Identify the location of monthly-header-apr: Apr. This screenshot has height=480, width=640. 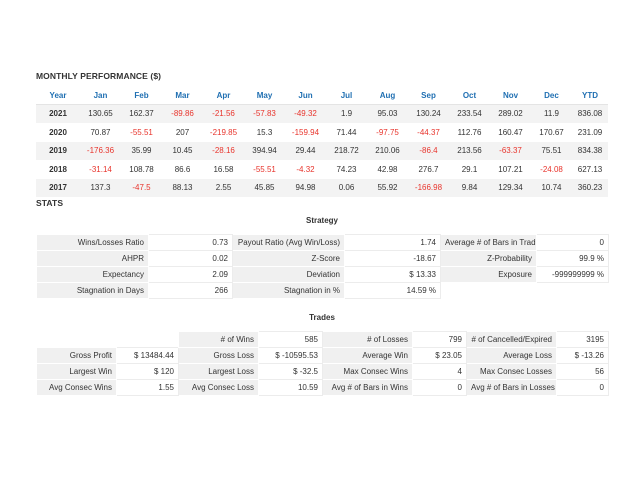
(223, 95).